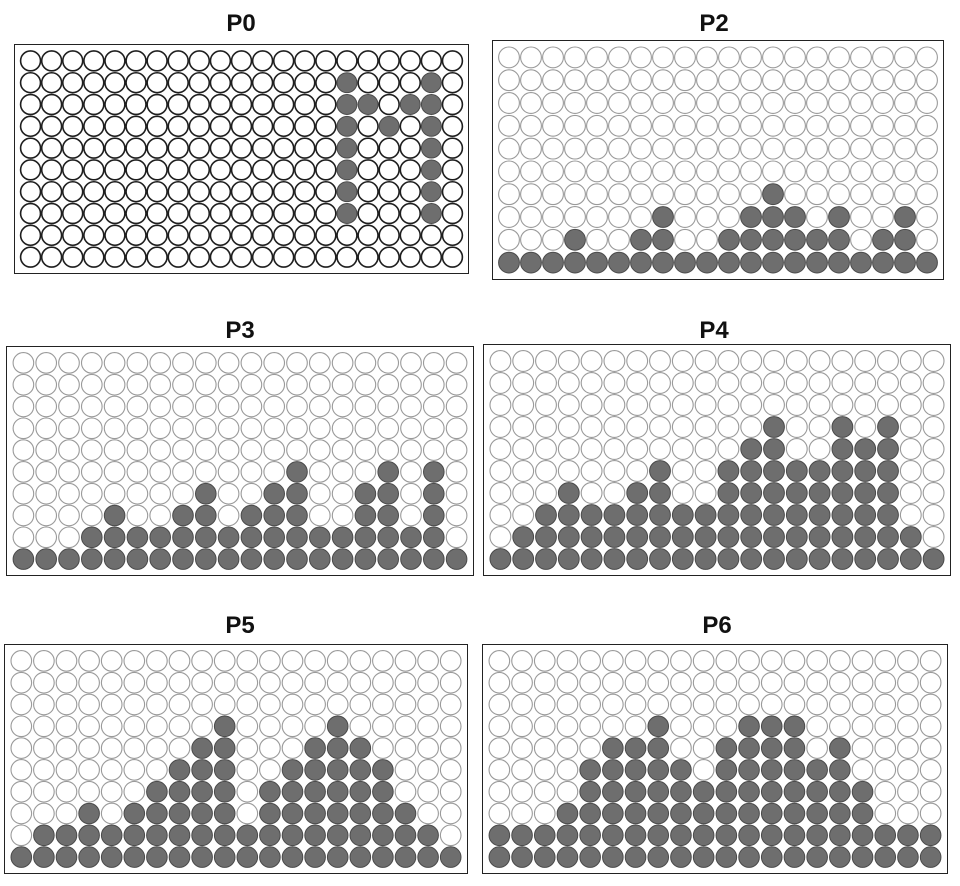  I want to click on board-p6, so click(715, 759).